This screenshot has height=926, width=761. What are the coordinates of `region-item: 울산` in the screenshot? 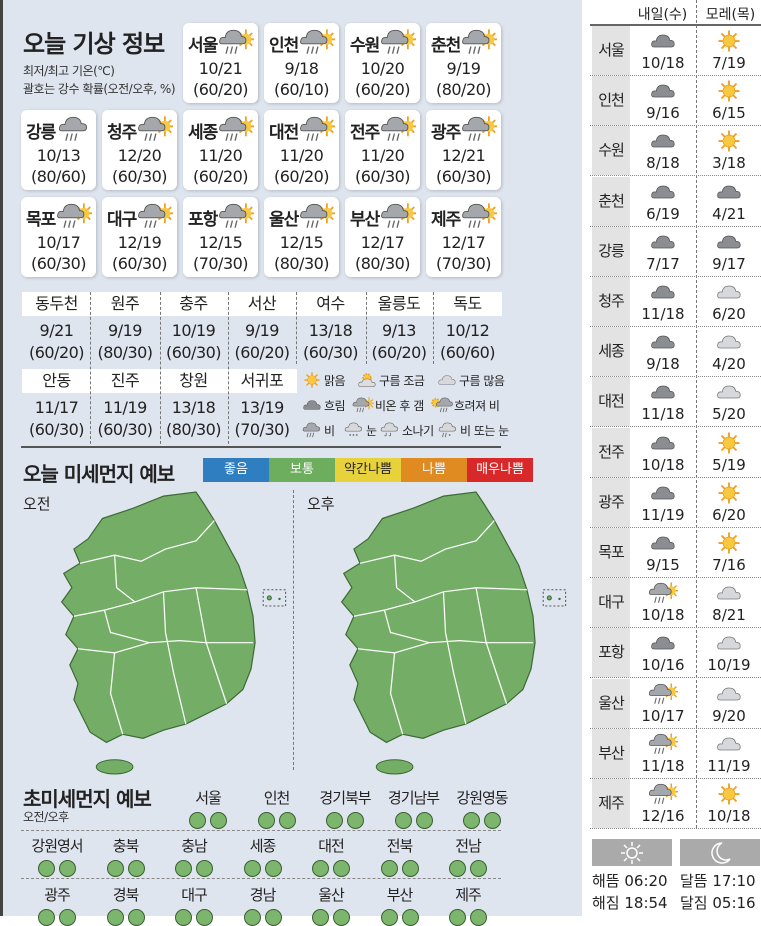 It's located at (331, 905).